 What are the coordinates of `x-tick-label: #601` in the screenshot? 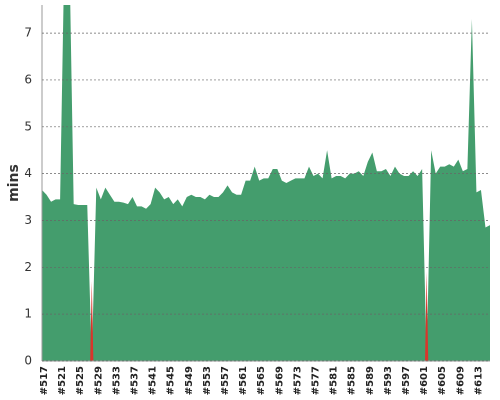 It's located at (424, 380).